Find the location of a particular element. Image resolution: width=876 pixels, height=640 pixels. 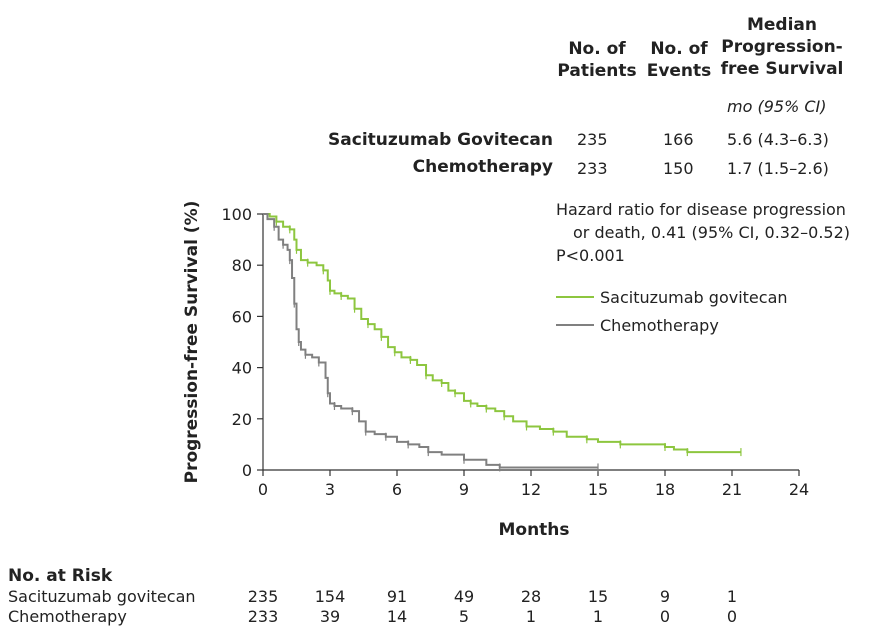

risk-value: 233 is located at coordinates (263, 616).